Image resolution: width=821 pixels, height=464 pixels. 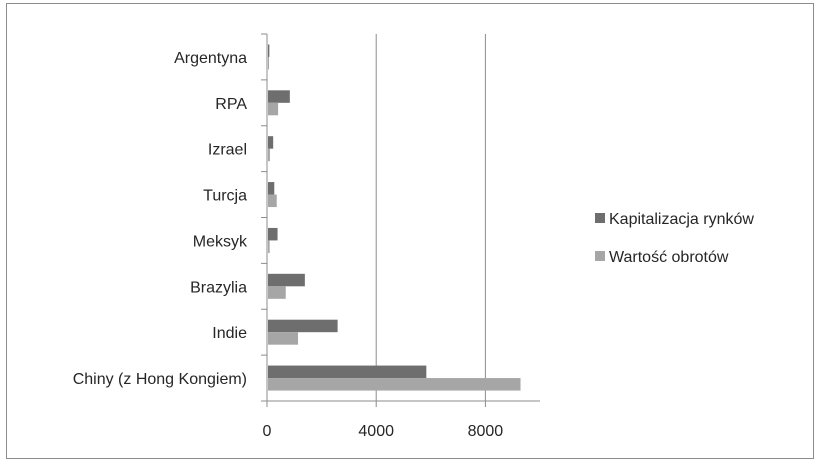 I want to click on x-tick-label-0: 0, so click(x=267, y=431).